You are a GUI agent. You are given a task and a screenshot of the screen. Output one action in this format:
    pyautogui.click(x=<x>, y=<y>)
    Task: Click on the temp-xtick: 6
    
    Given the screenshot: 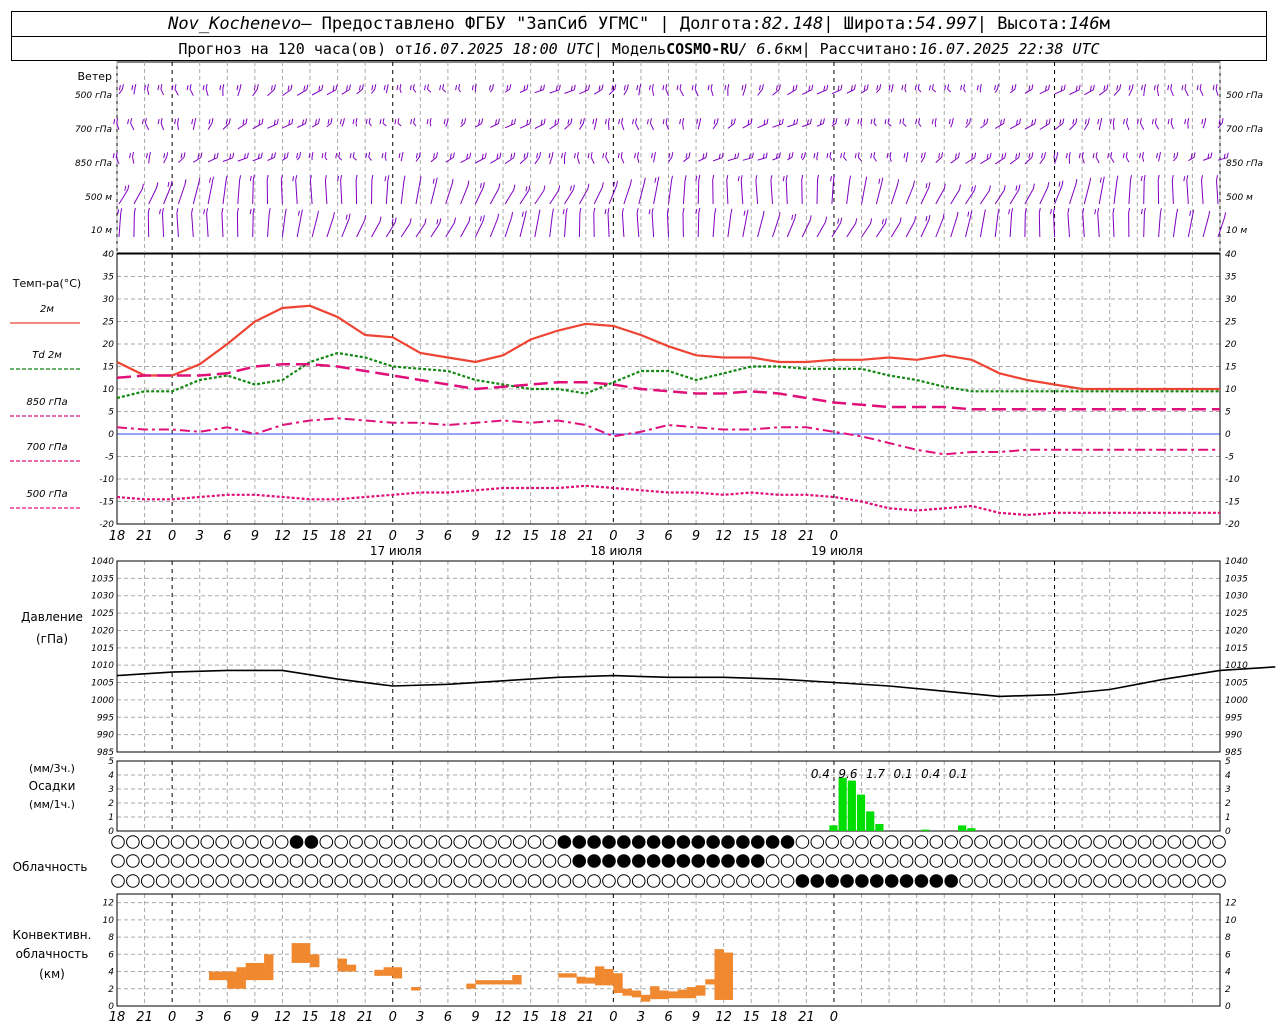 What is the action you would take?
    pyautogui.click(x=668, y=536)
    